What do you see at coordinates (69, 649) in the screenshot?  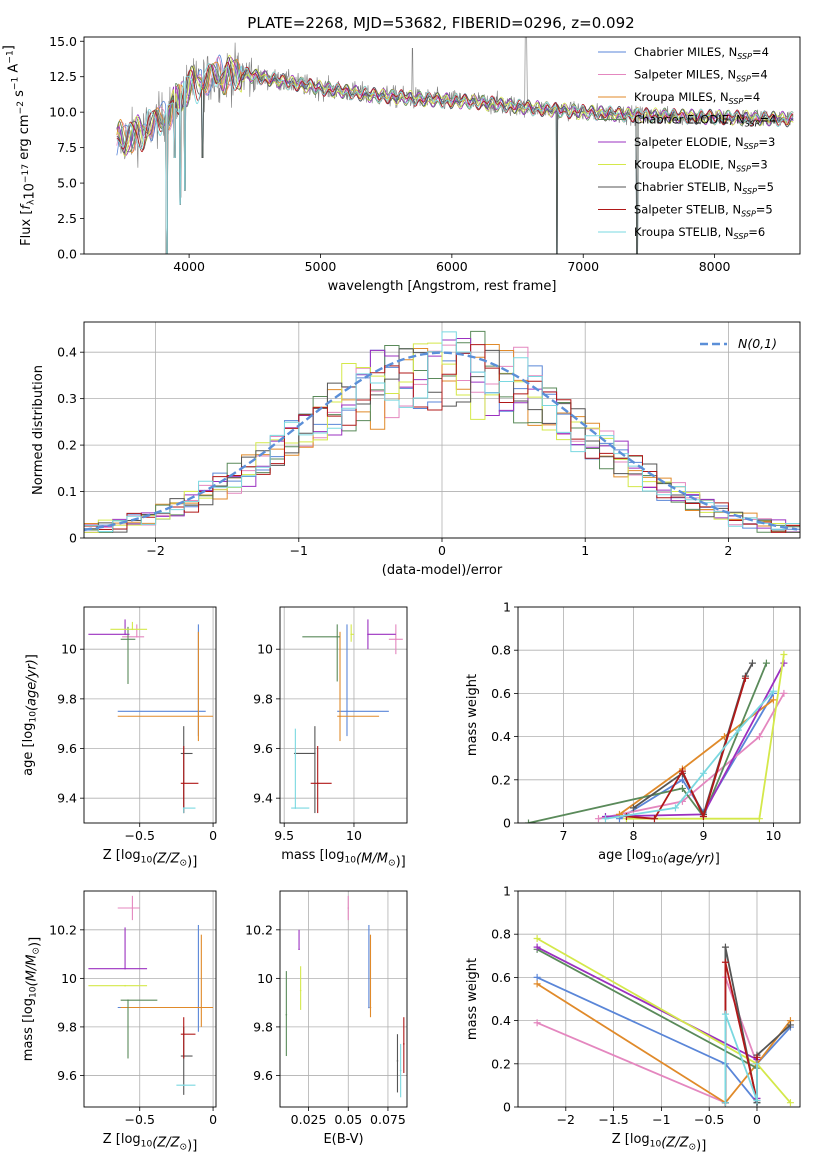 I see `y-tick-label: 10` at bounding box center [69, 649].